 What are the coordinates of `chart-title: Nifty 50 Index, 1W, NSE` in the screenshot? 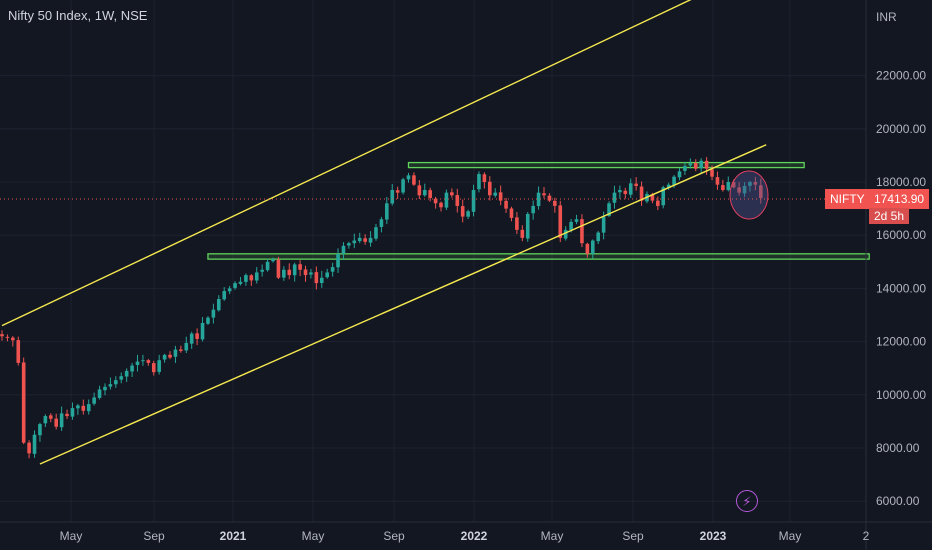 It's located at (78, 15).